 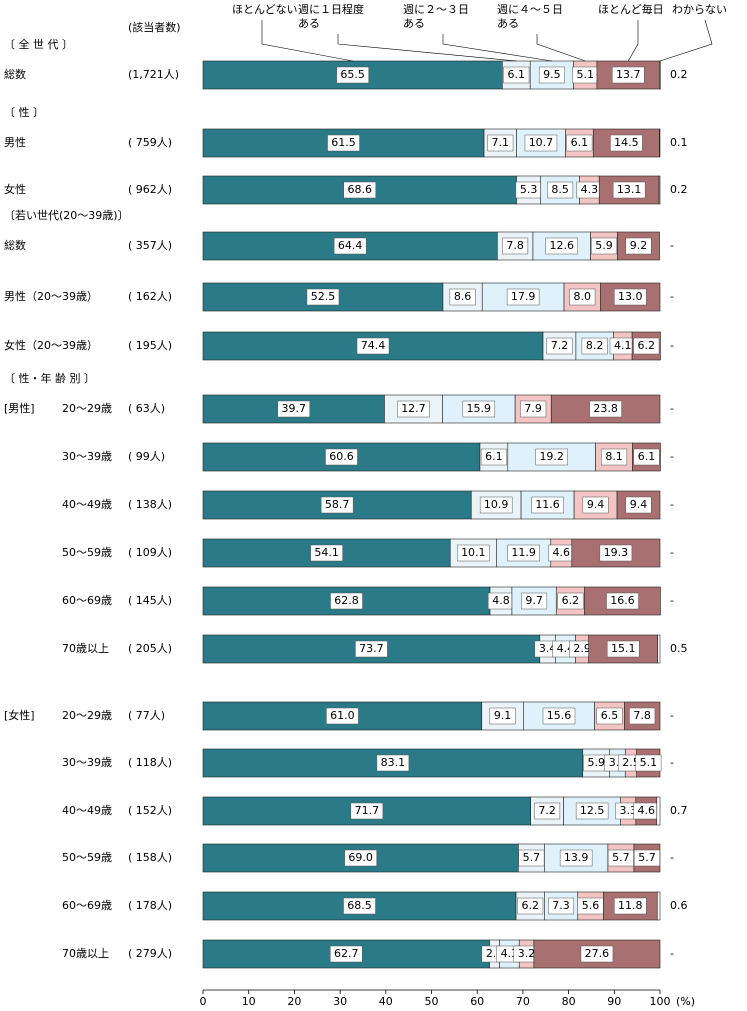 What do you see at coordinates (630, 296) in the screenshot?
I see `value-label: 13.0` at bounding box center [630, 296].